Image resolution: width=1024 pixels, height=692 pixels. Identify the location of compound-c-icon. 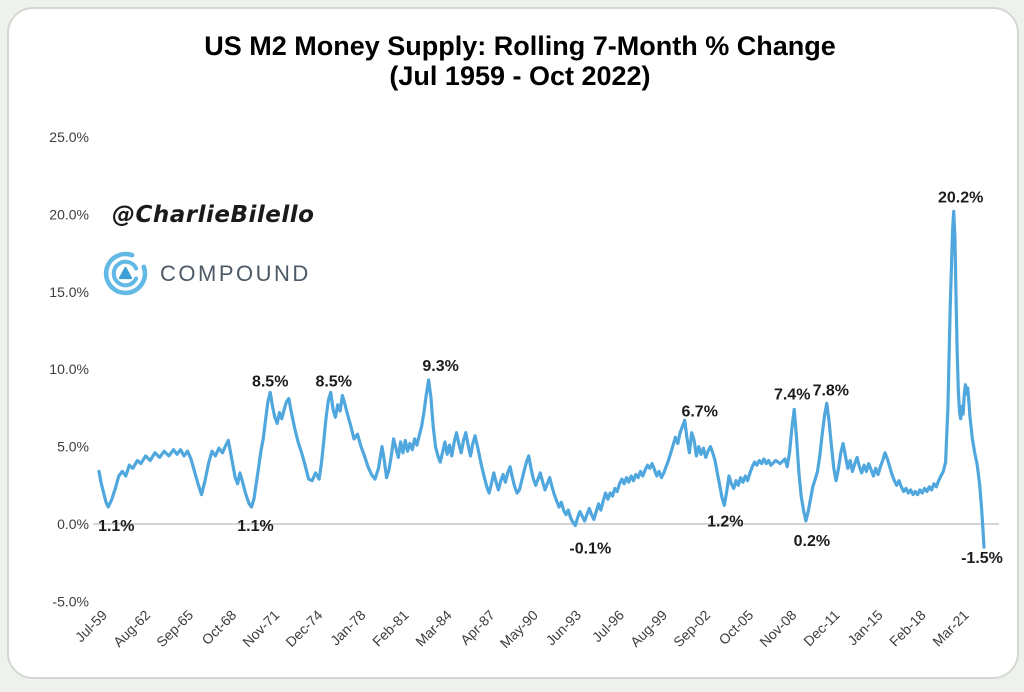
(125, 273).